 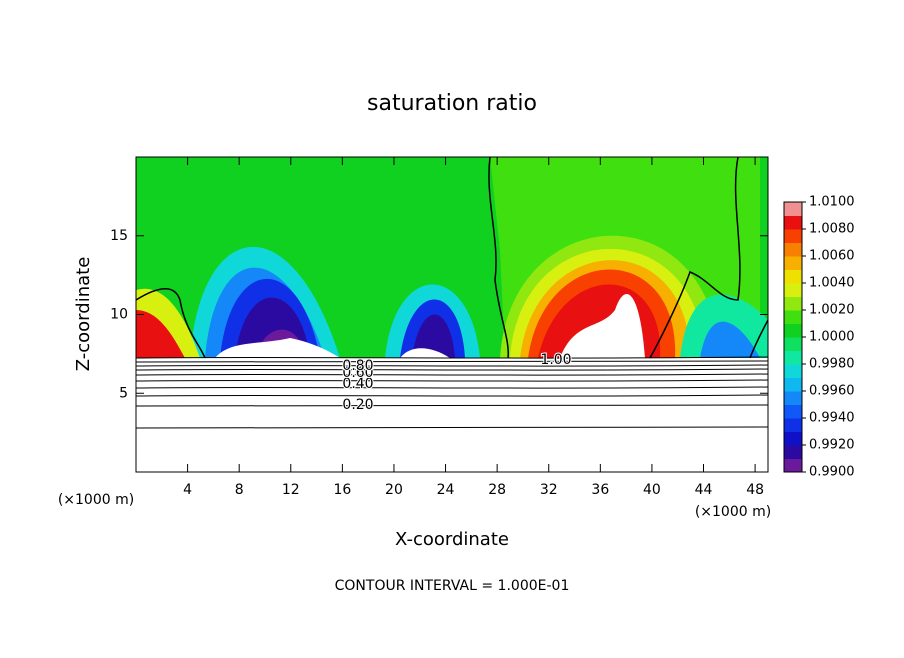 What do you see at coordinates (832, 310) in the screenshot?
I see `colorbar-tick-label: 1.0020` at bounding box center [832, 310].